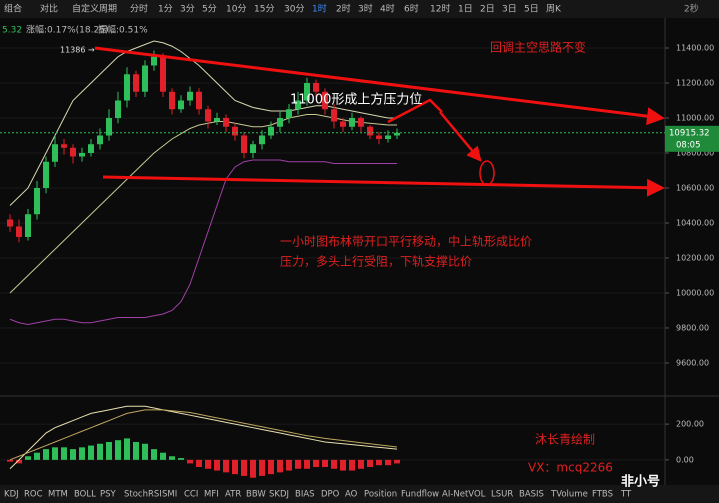 The height and width of the screenshot is (503, 719). I want to click on period-button: 2日, so click(487, 9).